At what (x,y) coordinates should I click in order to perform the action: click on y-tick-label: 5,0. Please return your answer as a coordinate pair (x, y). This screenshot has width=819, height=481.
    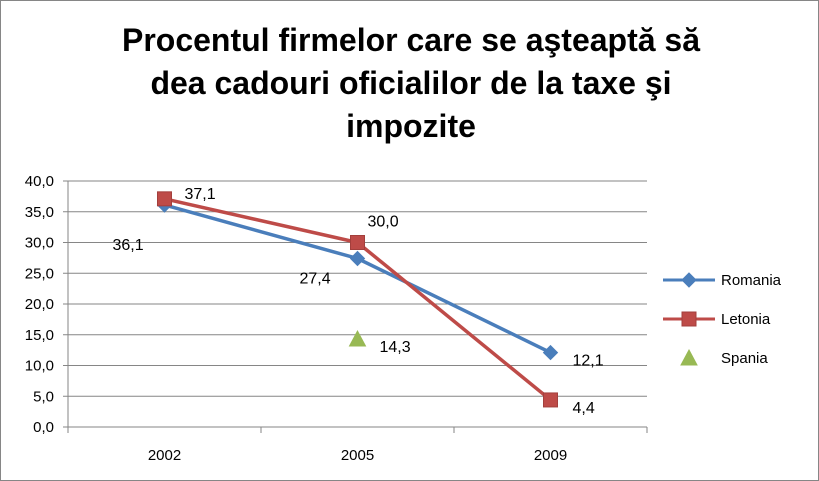
    Looking at the image, I should click on (43, 396).